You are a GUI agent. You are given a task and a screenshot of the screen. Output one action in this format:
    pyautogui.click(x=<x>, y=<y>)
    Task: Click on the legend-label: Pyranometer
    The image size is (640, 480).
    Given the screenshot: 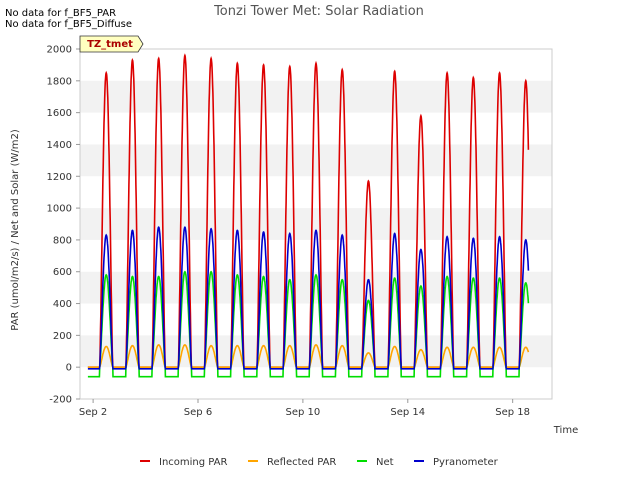 What is the action you would take?
    pyautogui.click(x=466, y=462)
    